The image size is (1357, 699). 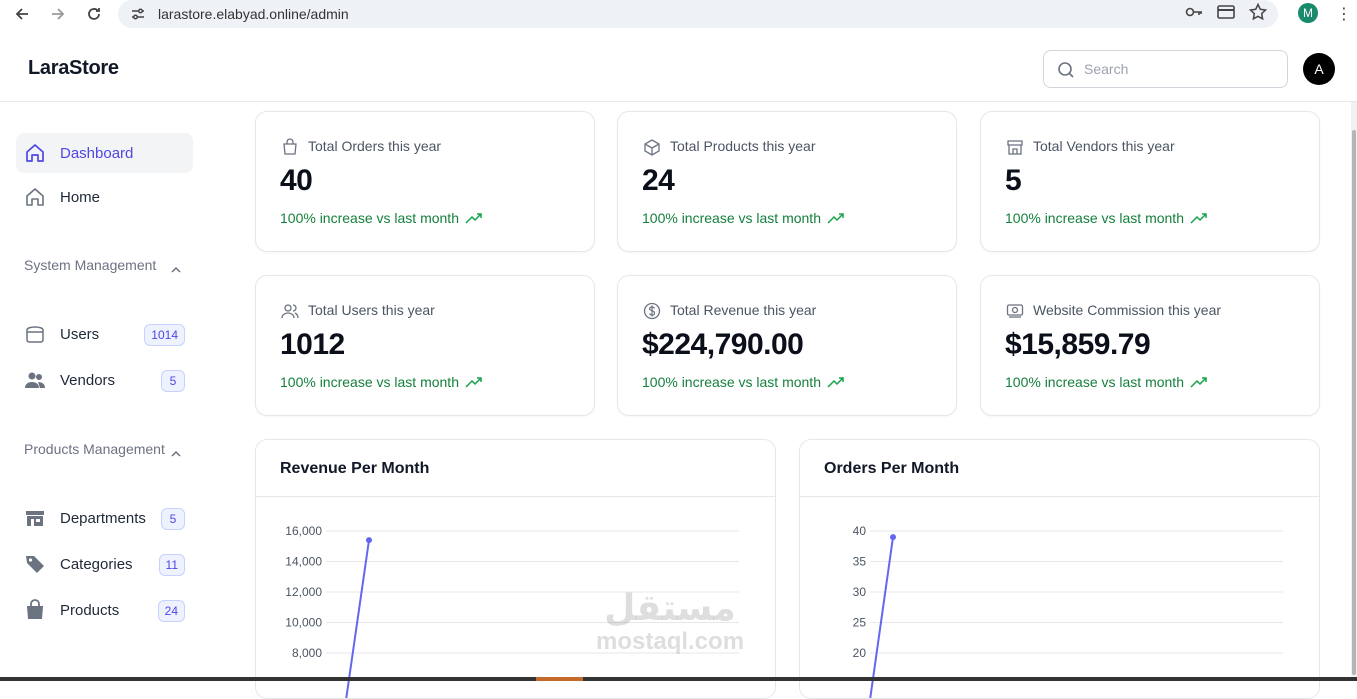 I want to click on stat-title: Total Users this year, so click(x=371, y=310).